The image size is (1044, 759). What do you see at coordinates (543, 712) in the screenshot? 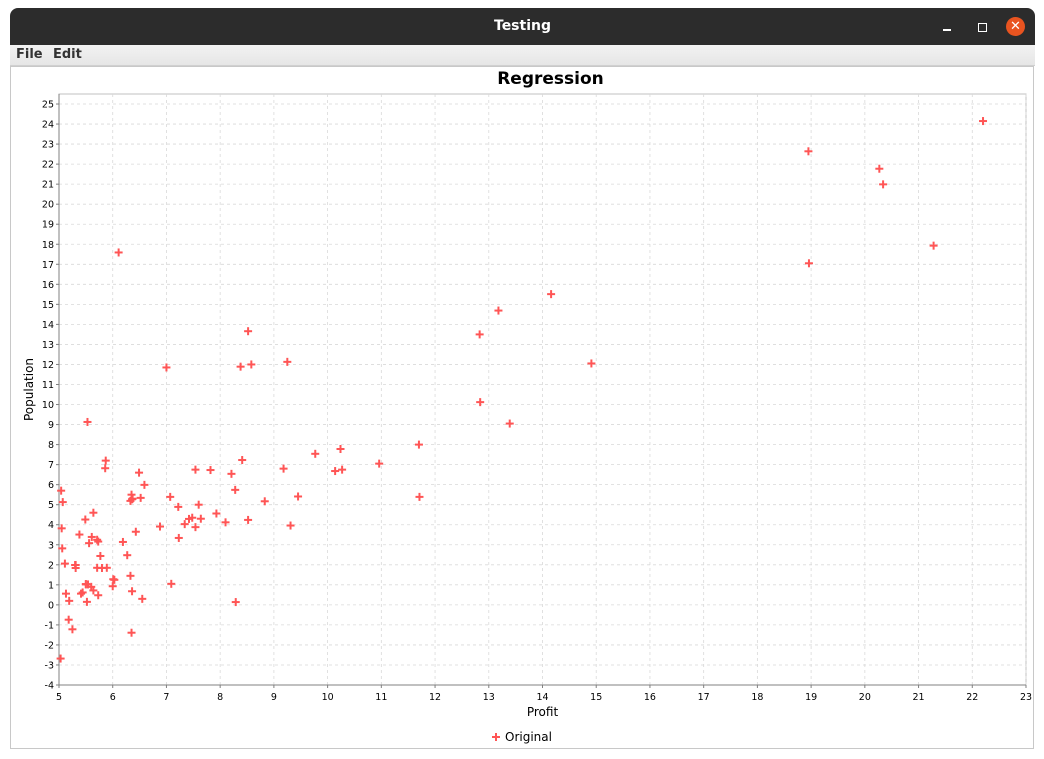
I see `x-axis-label: Profit` at bounding box center [543, 712].